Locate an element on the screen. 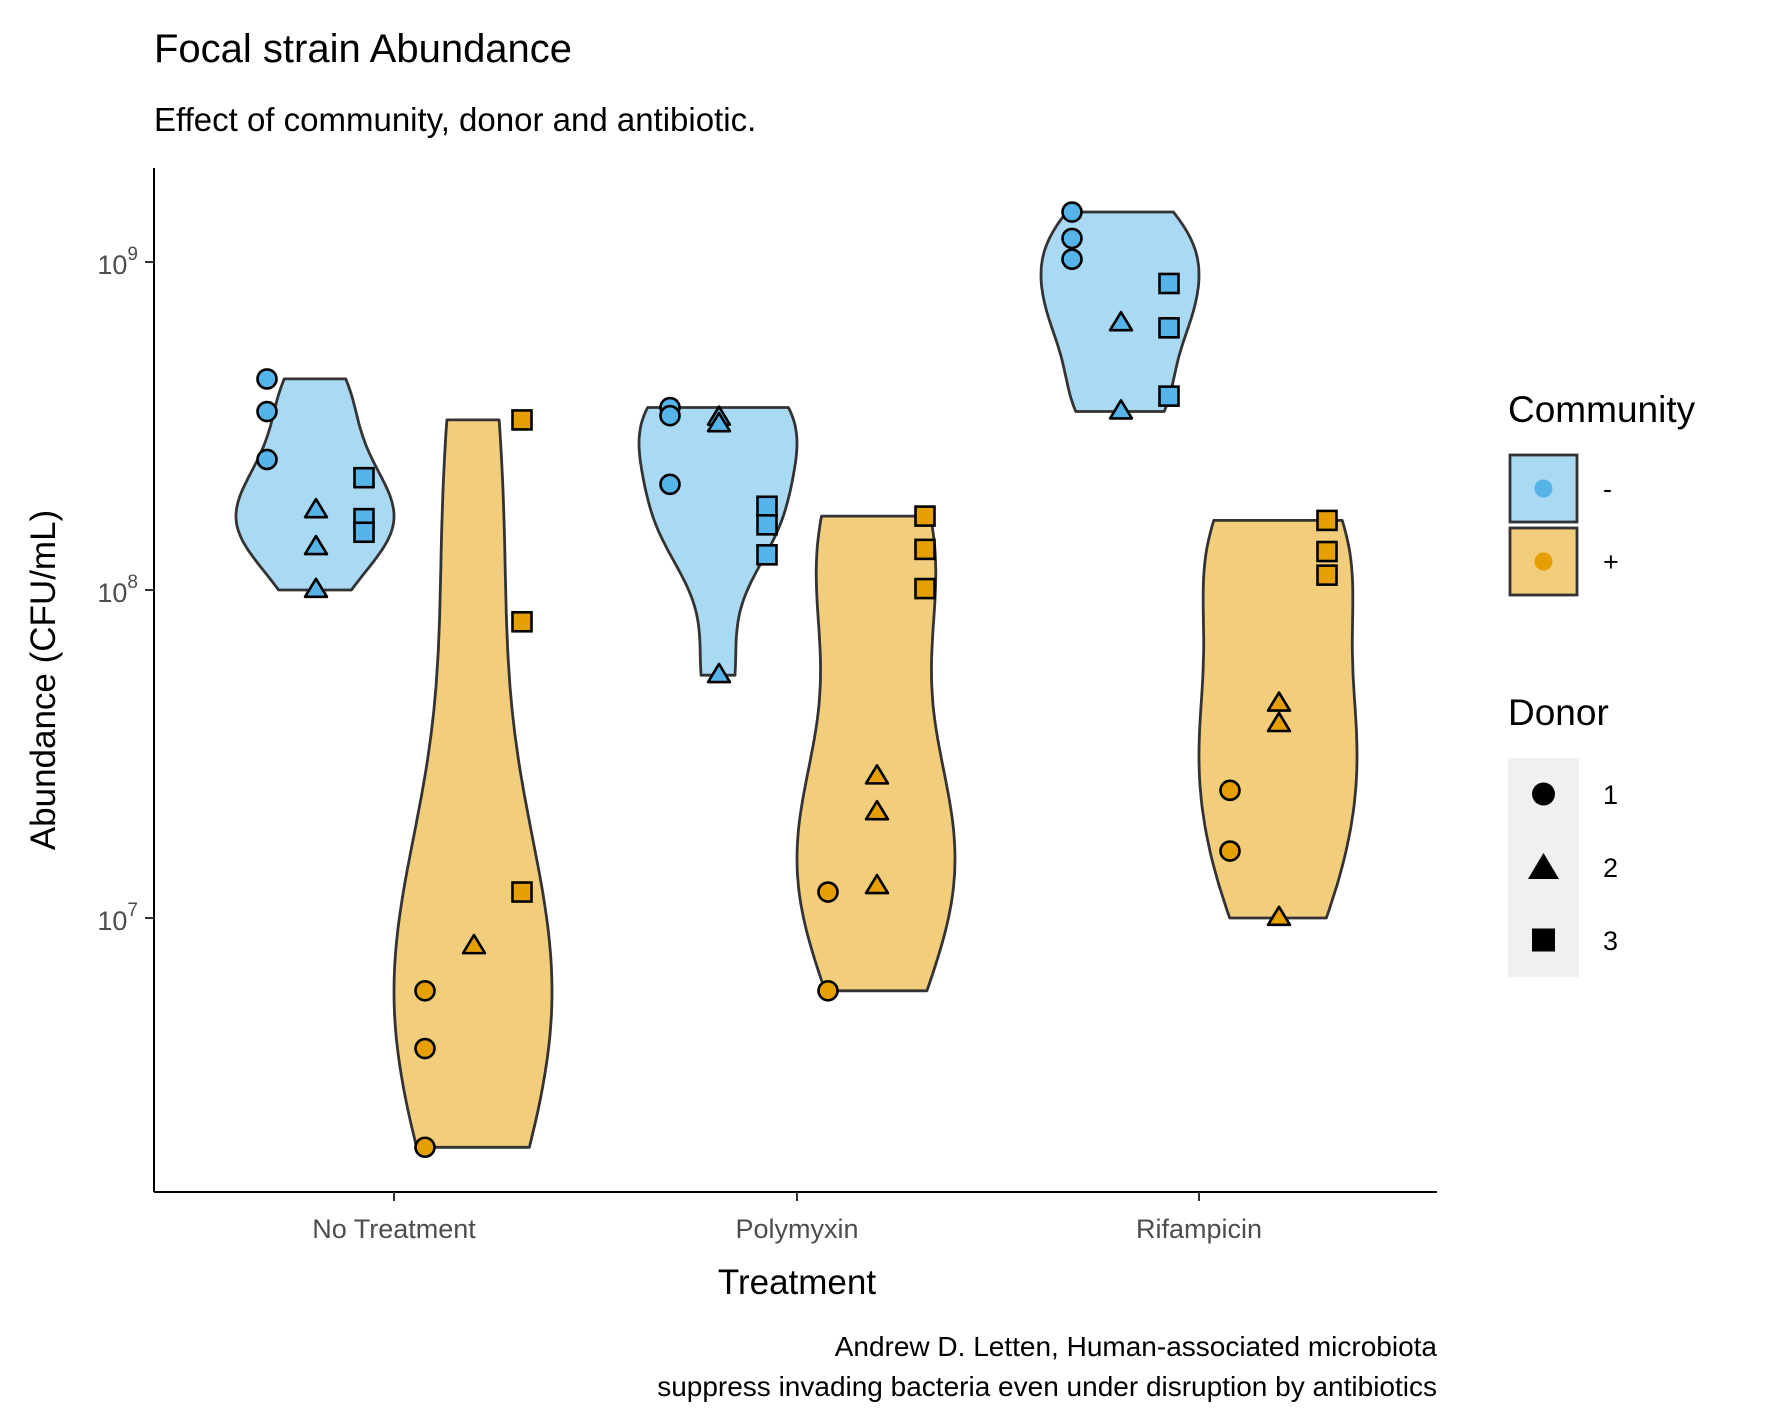 This screenshot has height=1417, width=1771. y-tick-label: 10⁹ is located at coordinates (117, 262).